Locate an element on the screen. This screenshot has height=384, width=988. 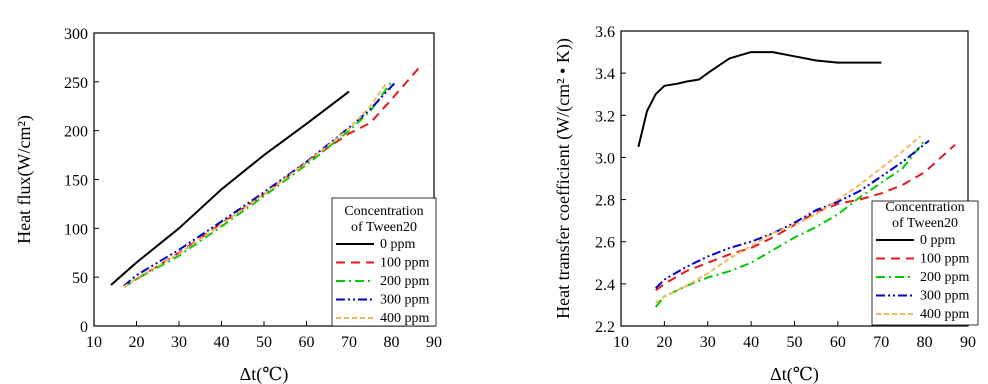
y-tick-label: 2.6 is located at coordinates (605, 243).